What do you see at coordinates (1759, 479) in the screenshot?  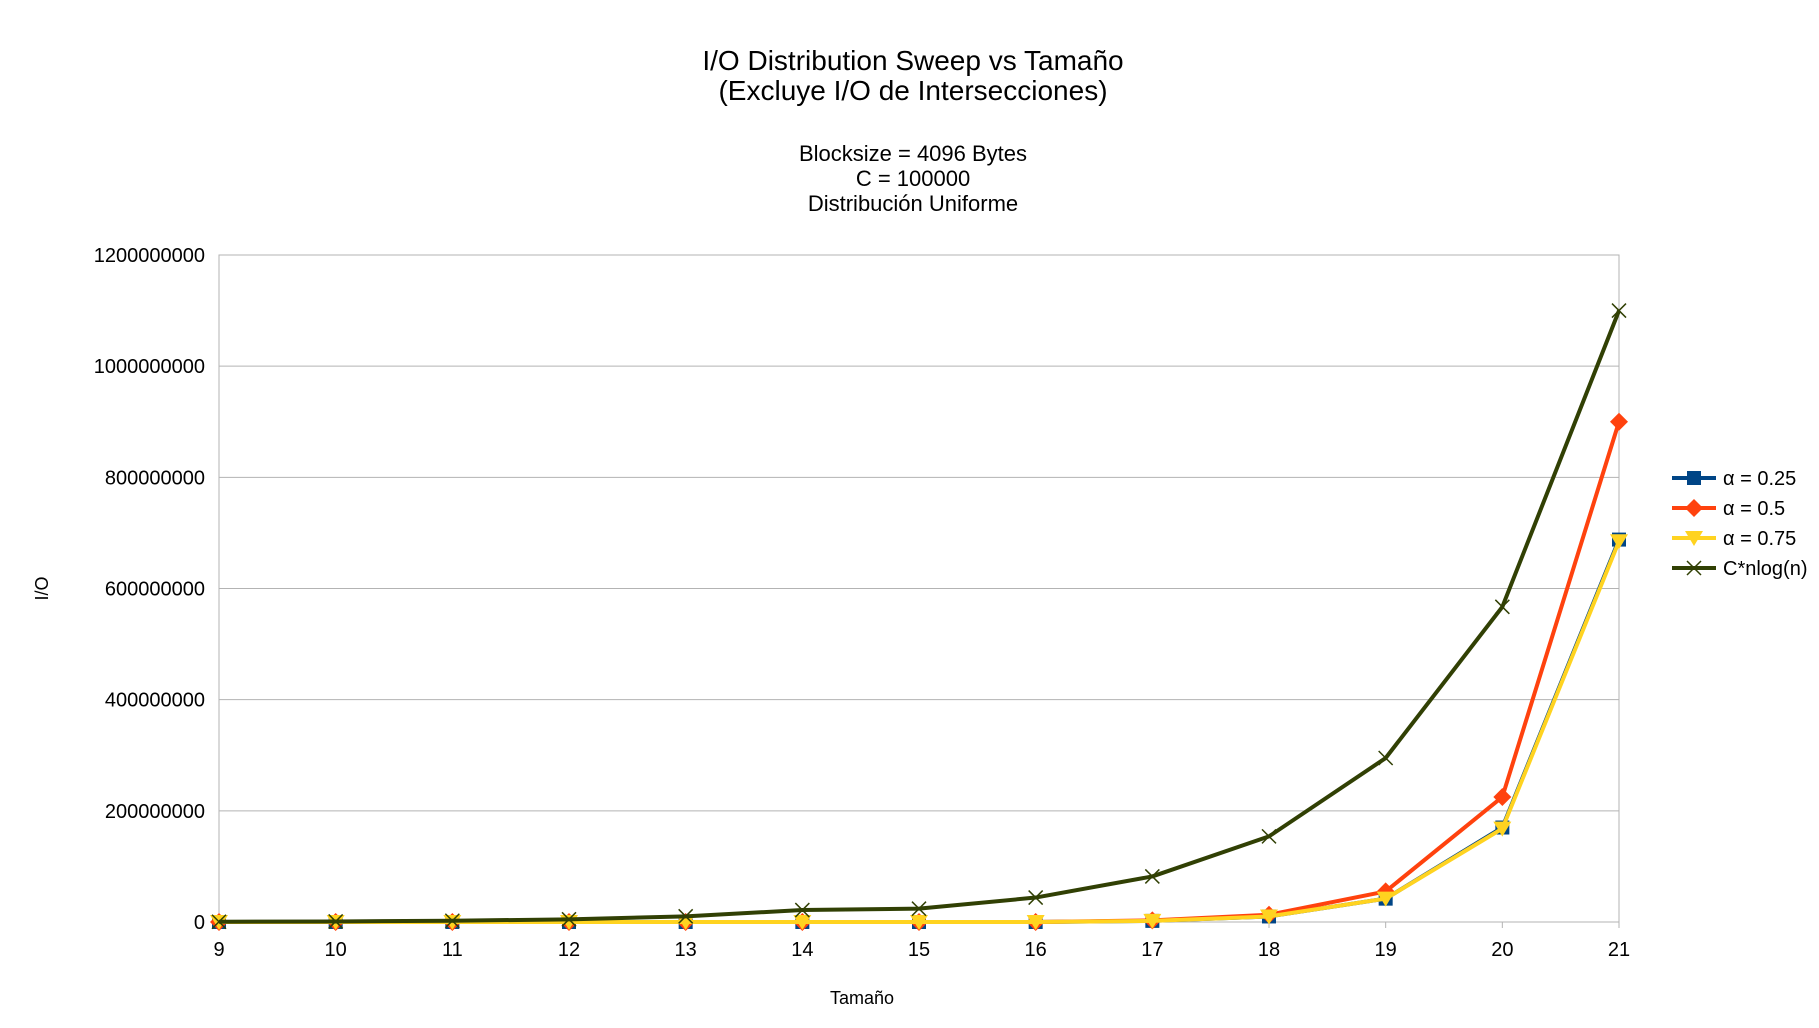 I see `legend-label: α = 0.25` at bounding box center [1759, 479].